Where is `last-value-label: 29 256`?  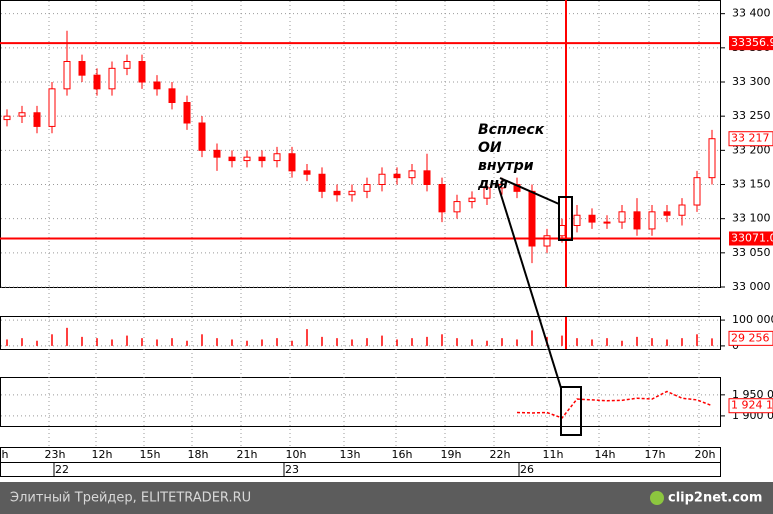
last-value-label: 29 256 is located at coordinates (750, 337).